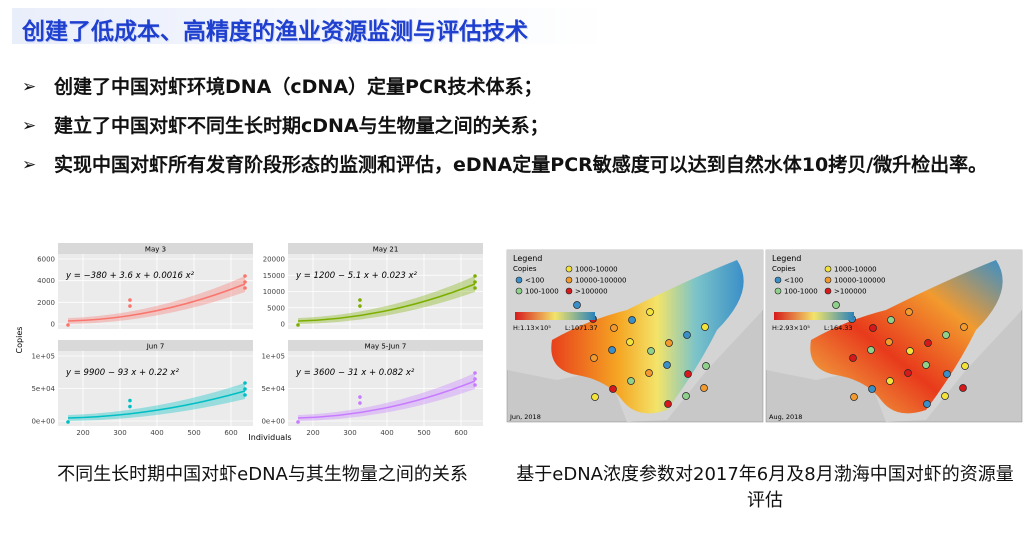 The image size is (1029, 535). Describe the element at coordinates (19, 340) in the screenshot. I see `y-axis-label: Copies` at that location.